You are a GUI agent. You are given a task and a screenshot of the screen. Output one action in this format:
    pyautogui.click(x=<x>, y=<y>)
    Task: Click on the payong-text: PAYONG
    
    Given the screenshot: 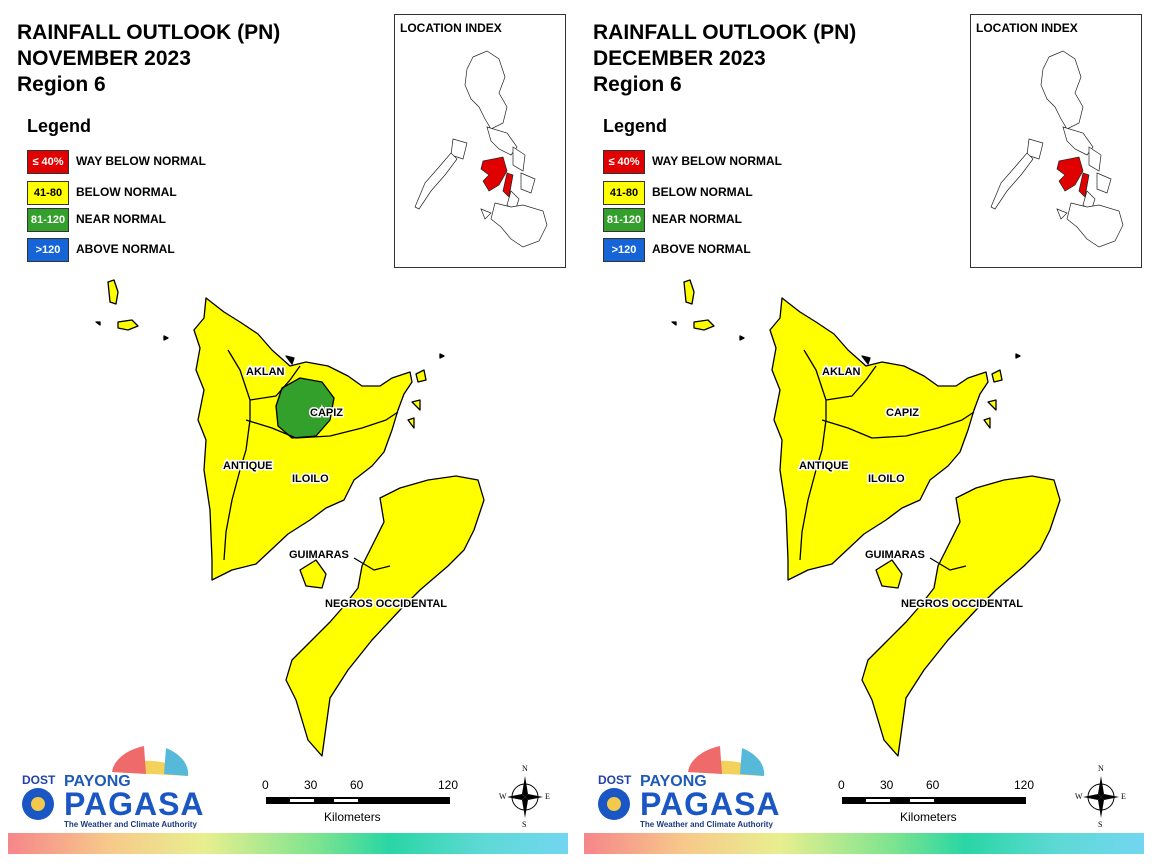 What is the action you would take?
    pyautogui.click(x=97, y=781)
    